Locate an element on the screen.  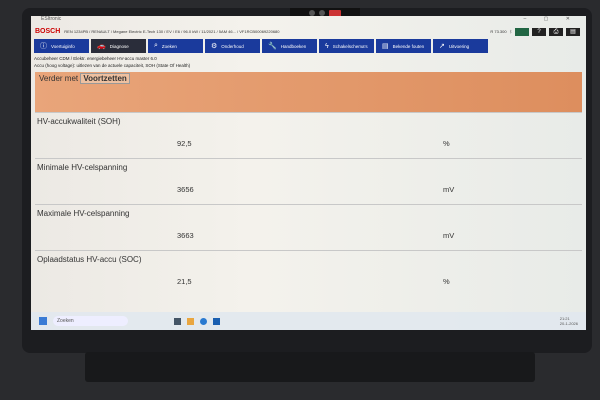
tab-diagnose: 🚗 Diagnose is located at coordinates (118, 46).